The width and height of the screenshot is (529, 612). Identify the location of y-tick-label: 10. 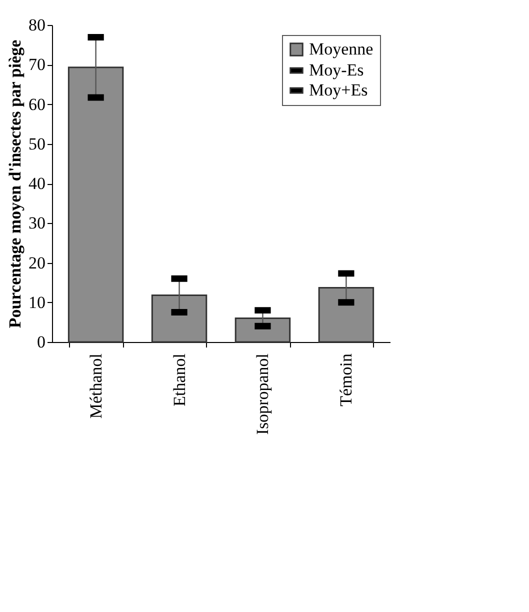
(37, 302).